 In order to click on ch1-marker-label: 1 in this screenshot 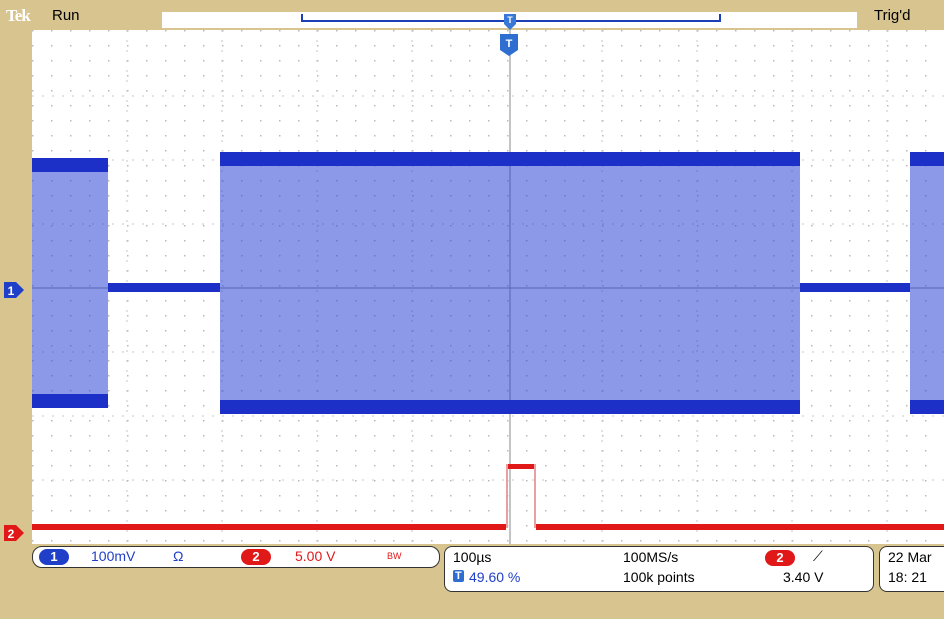, I will do `click(11, 291)`.